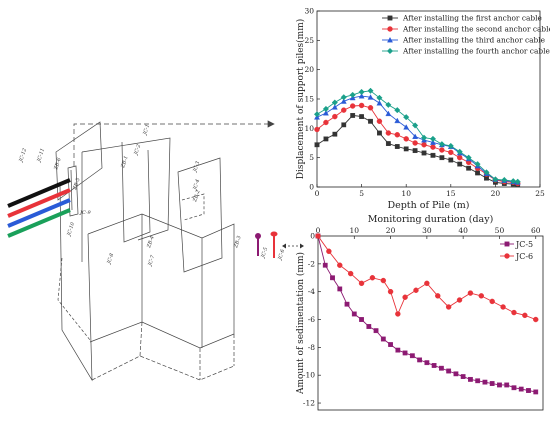  Describe the element at coordinates (309, 375) in the screenshot. I see `y-tick-label: -10` at that location.